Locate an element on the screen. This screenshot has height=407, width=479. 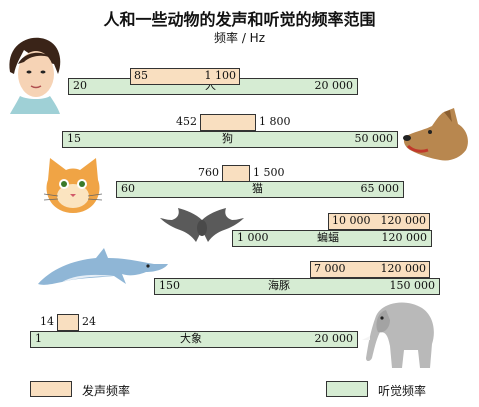
vocal-max-label: 24 is located at coordinates (89, 321).